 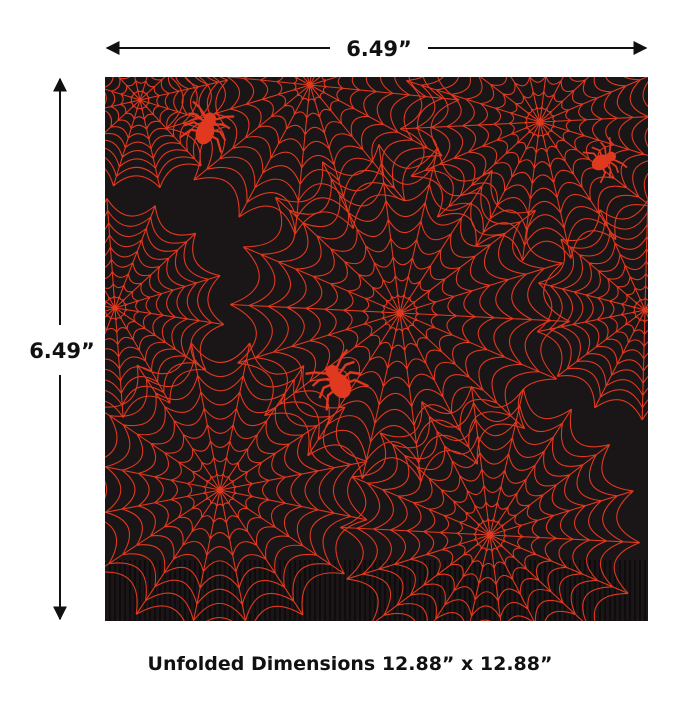 I want to click on width-label: 6.49”, so click(x=379, y=49).